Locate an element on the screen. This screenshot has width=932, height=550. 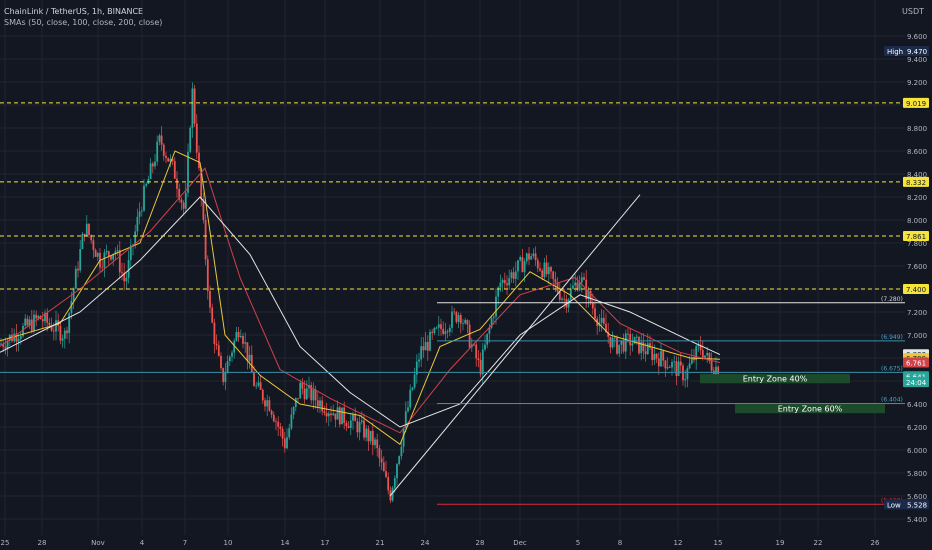
x-tick-label: 10 is located at coordinates (228, 543).